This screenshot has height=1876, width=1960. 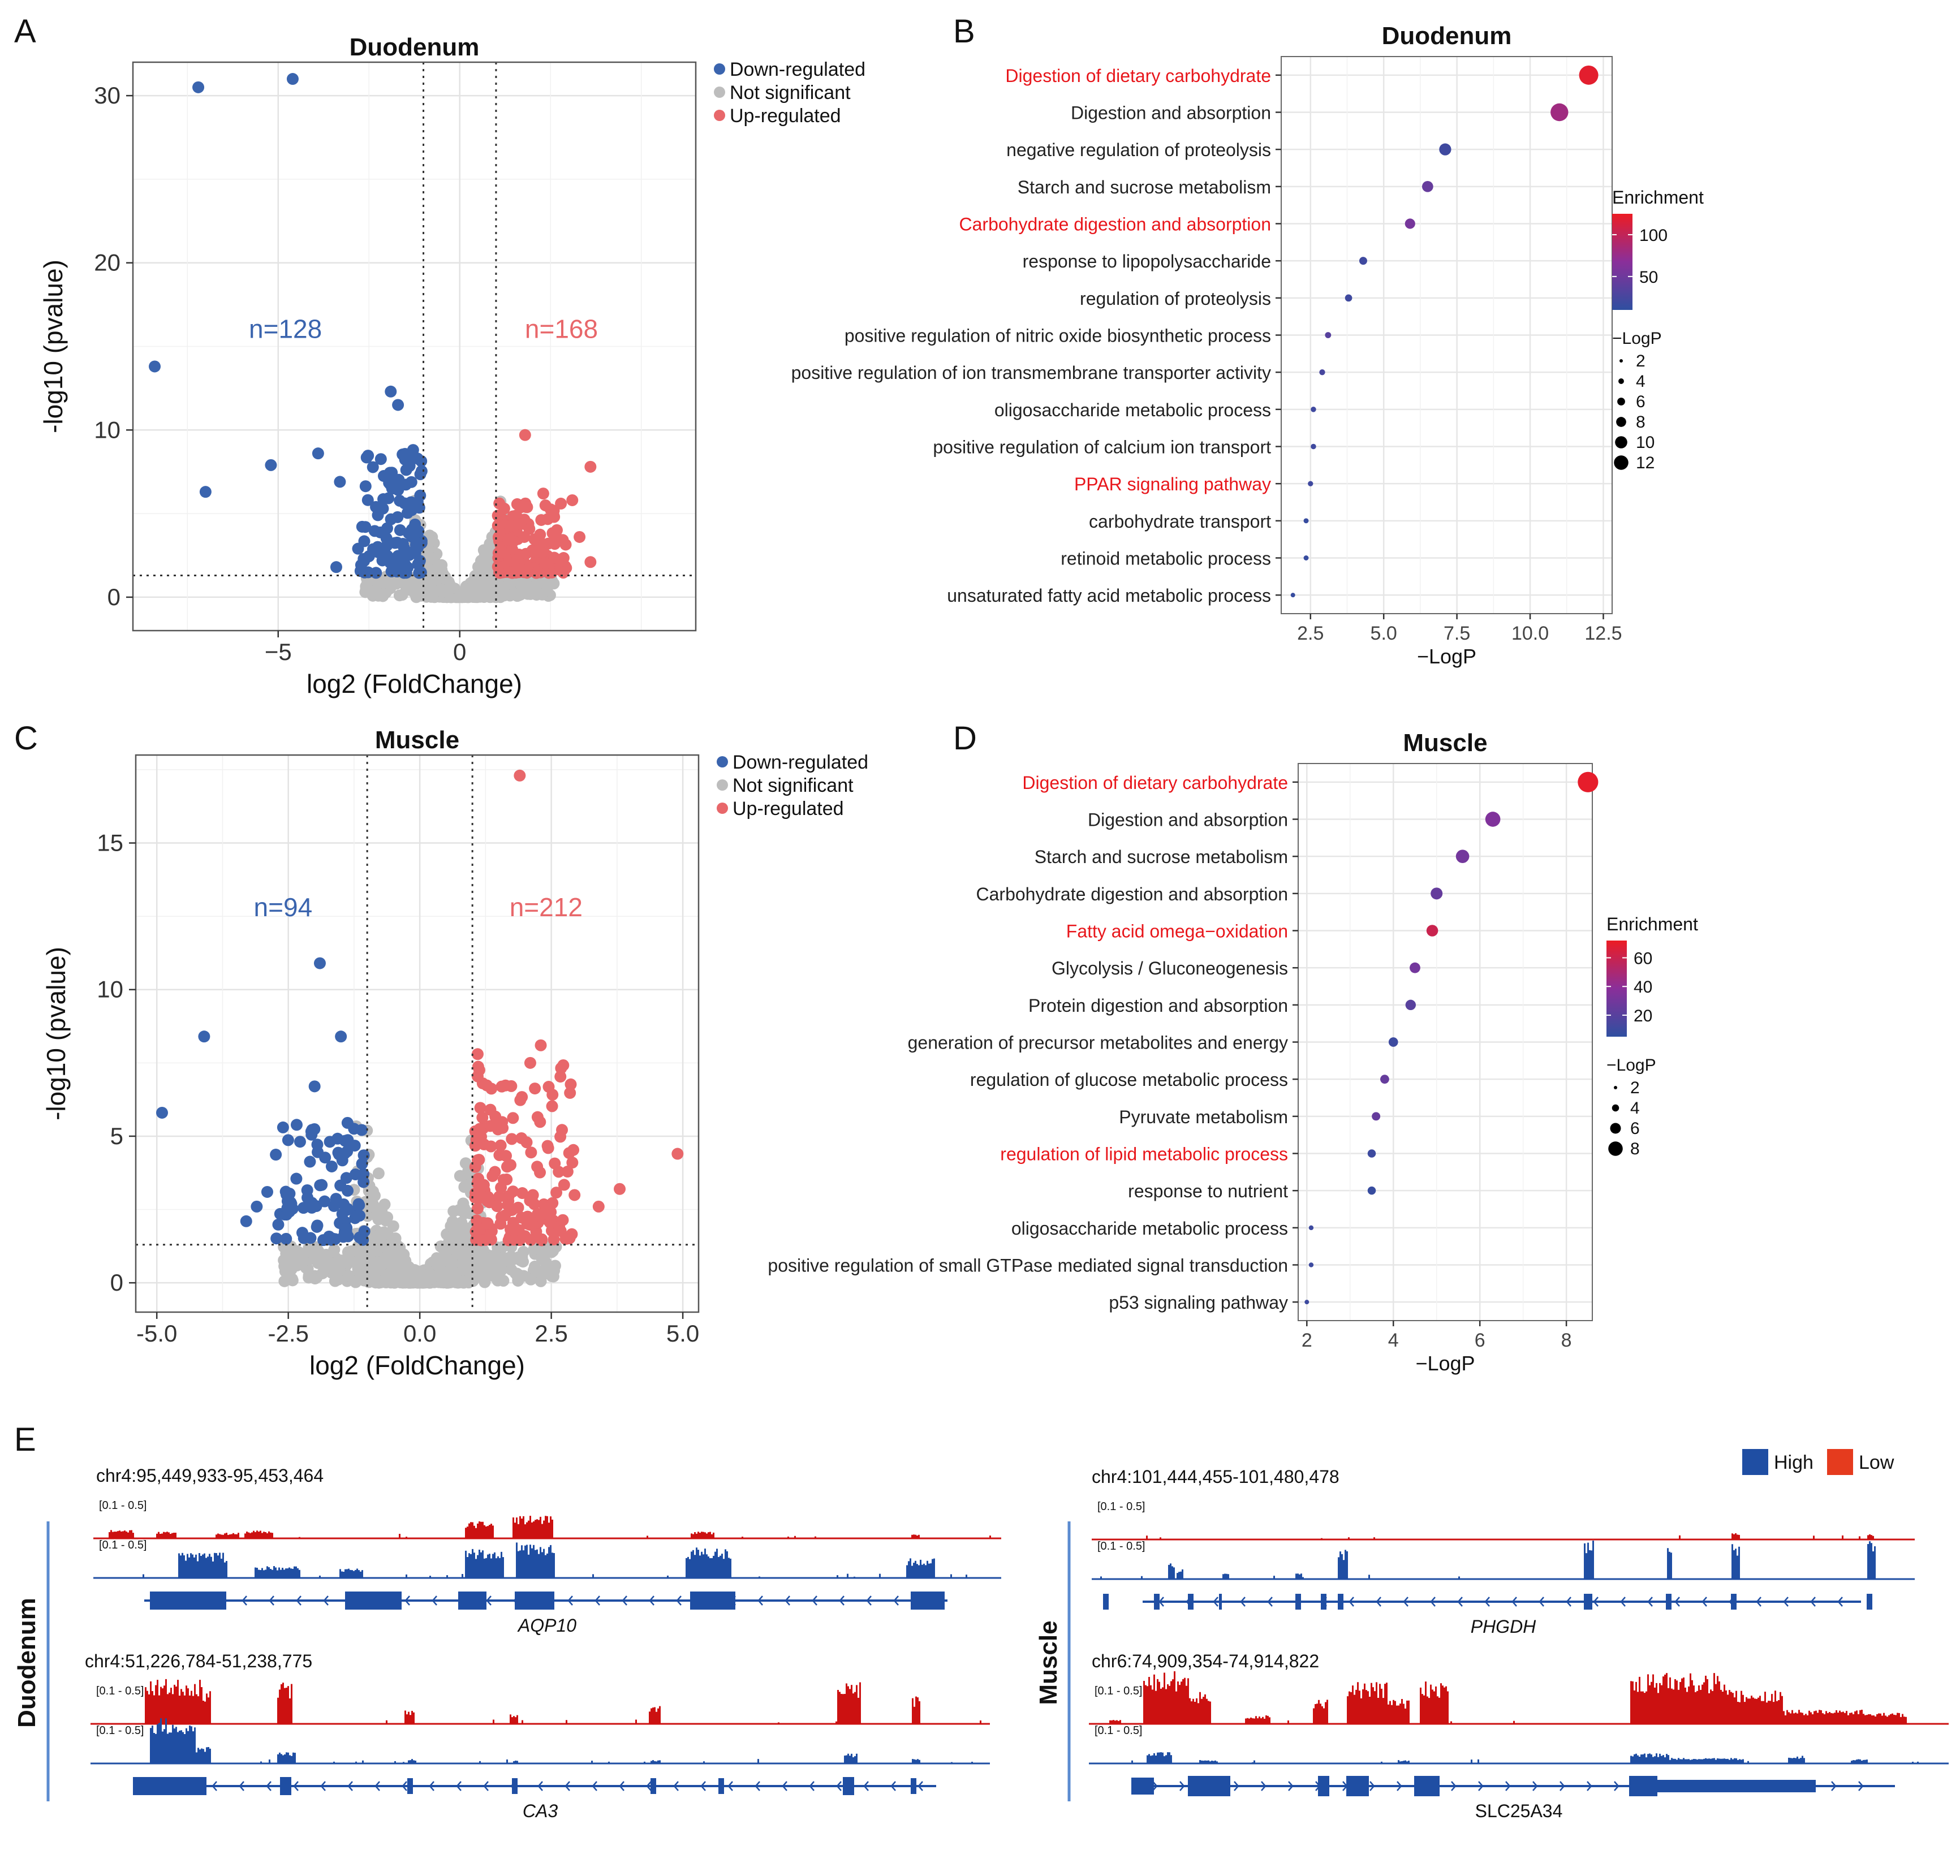 What do you see at coordinates (1144, 187) in the screenshot?
I see `term-label: Starch and sucrose metabolism` at bounding box center [1144, 187].